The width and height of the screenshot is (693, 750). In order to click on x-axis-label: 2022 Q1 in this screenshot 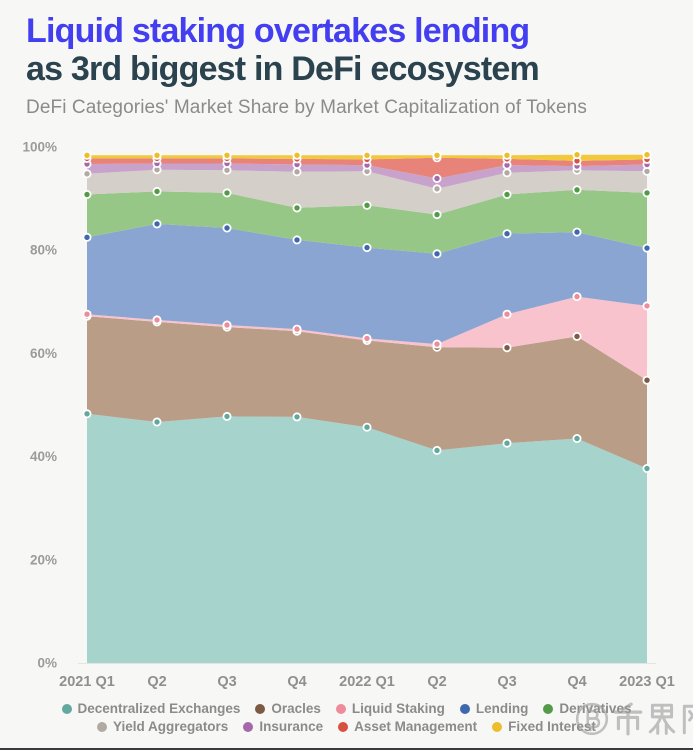, I will do `click(367, 682)`.